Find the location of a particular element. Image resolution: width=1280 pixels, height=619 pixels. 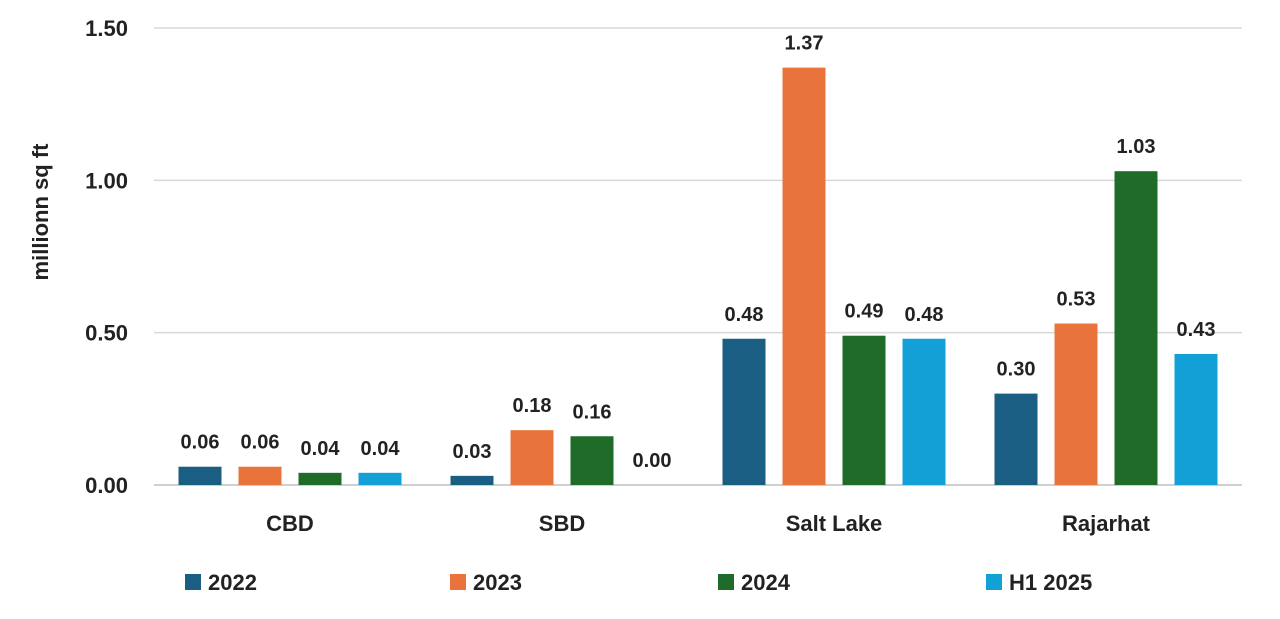

legend-item: 2022 is located at coordinates (221, 582).